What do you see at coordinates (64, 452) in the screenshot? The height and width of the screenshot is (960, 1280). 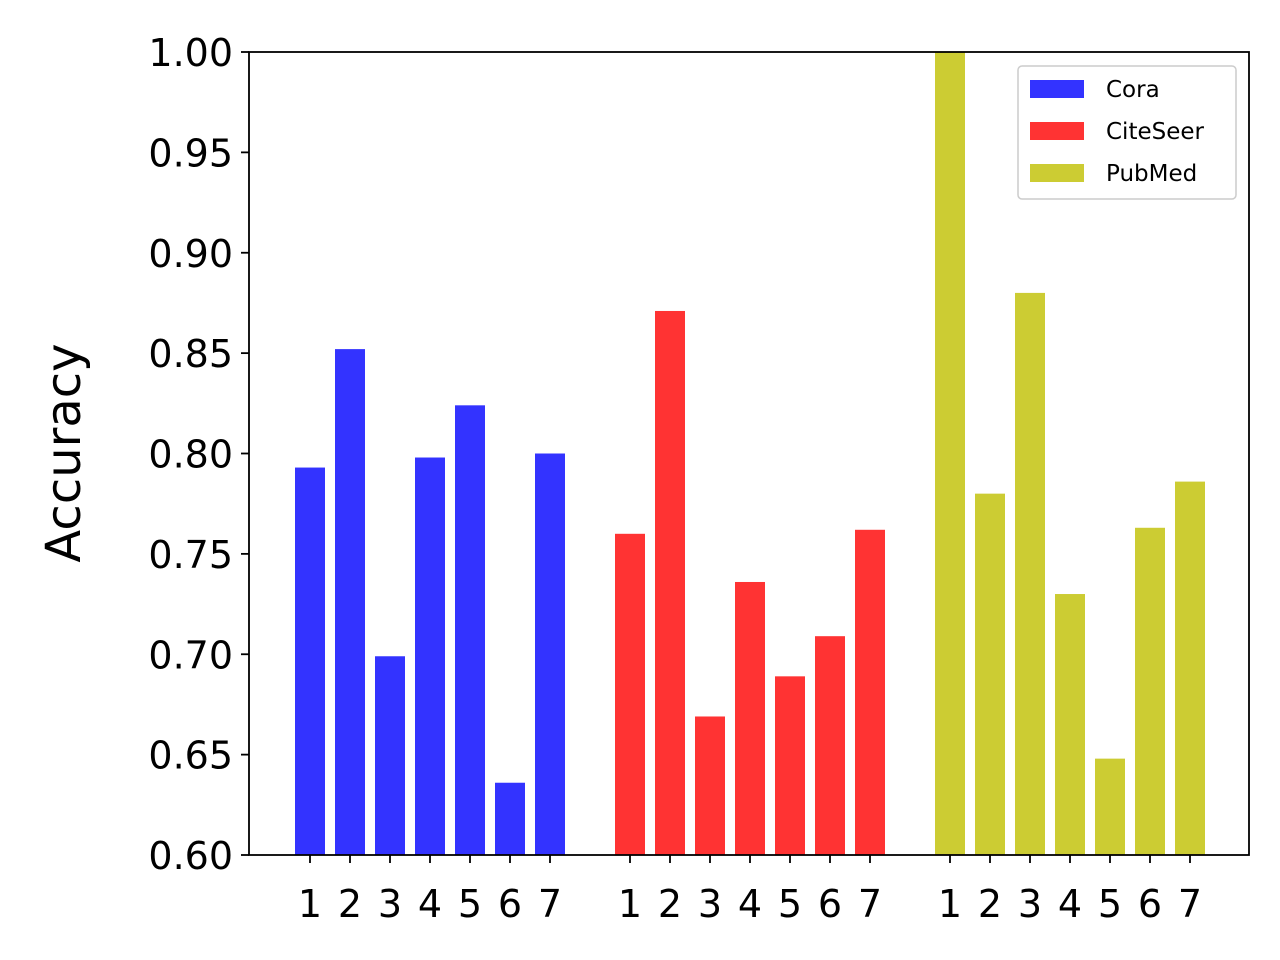 I see `y-axis-title: Accuracy` at bounding box center [64, 452].